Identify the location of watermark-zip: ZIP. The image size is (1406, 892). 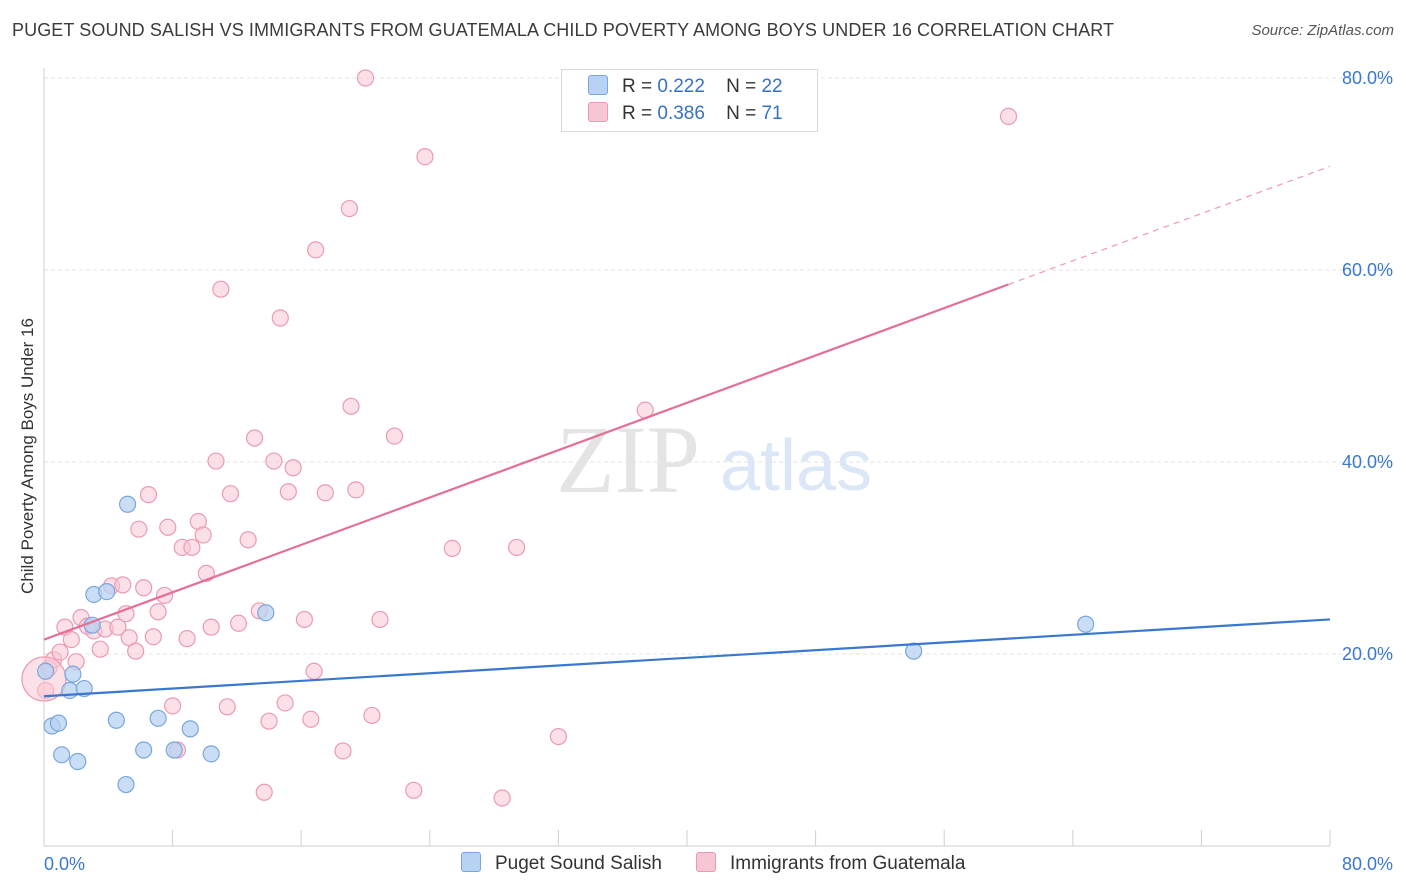
(628, 459).